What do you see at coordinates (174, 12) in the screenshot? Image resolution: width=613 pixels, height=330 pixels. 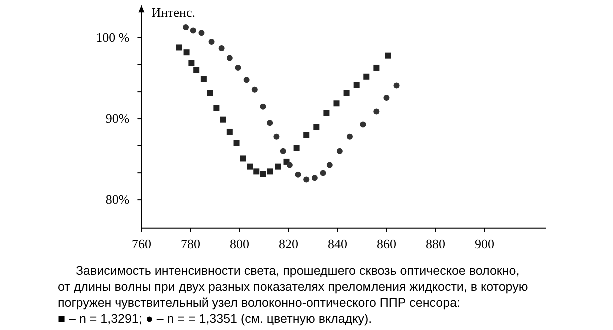 I see `y-axis-title: Интенс.` at bounding box center [174, 12].